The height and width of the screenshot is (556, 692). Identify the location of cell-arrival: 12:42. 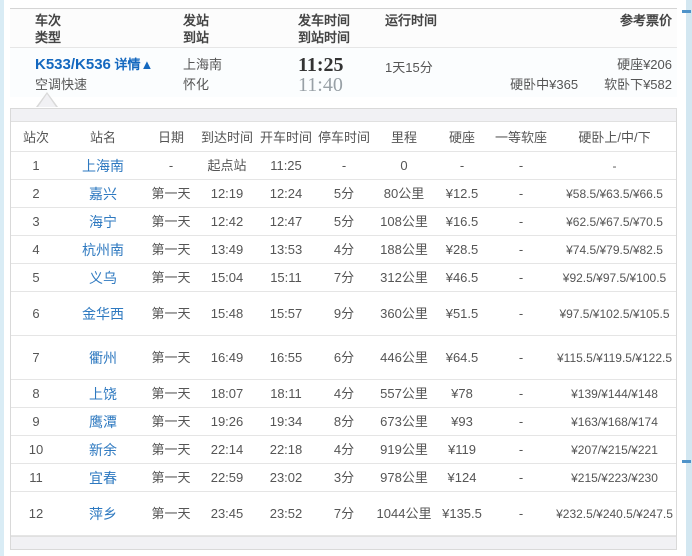
(227, 221).